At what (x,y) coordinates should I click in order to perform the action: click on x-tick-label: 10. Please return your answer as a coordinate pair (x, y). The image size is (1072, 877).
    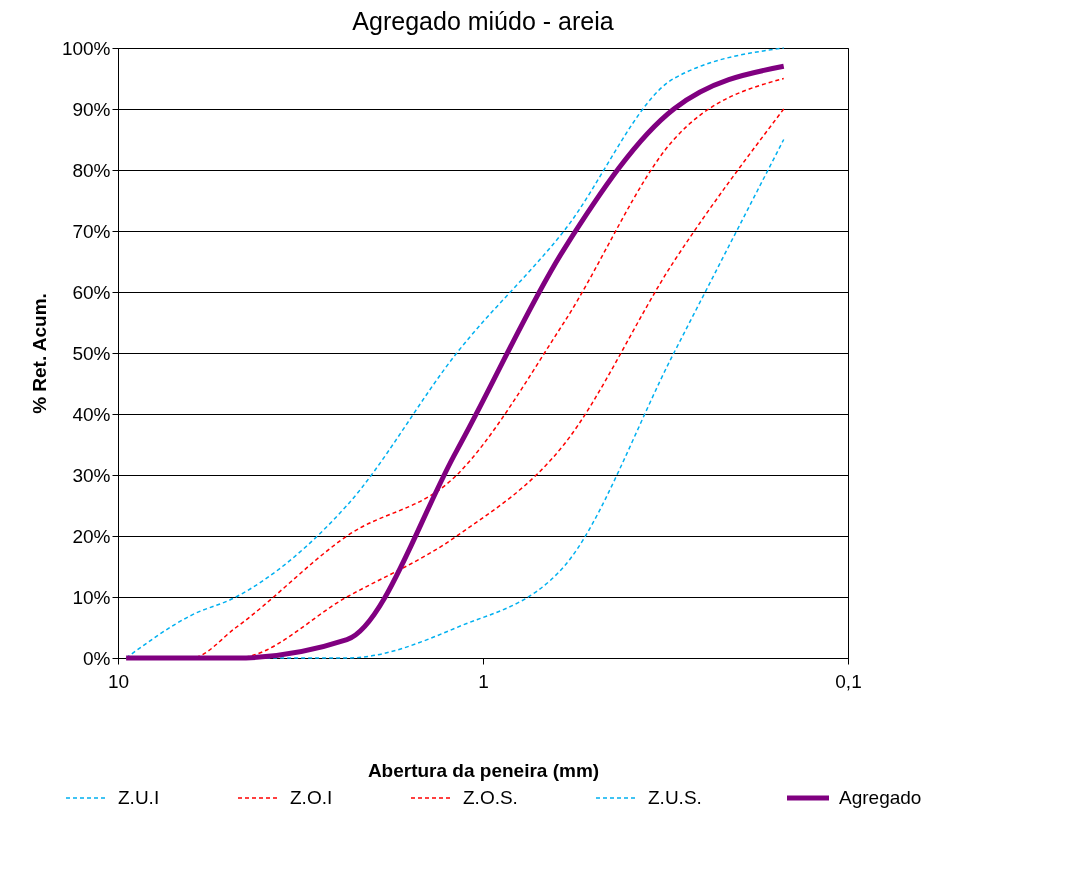
    Looking at the image, I should click on (118, 681).